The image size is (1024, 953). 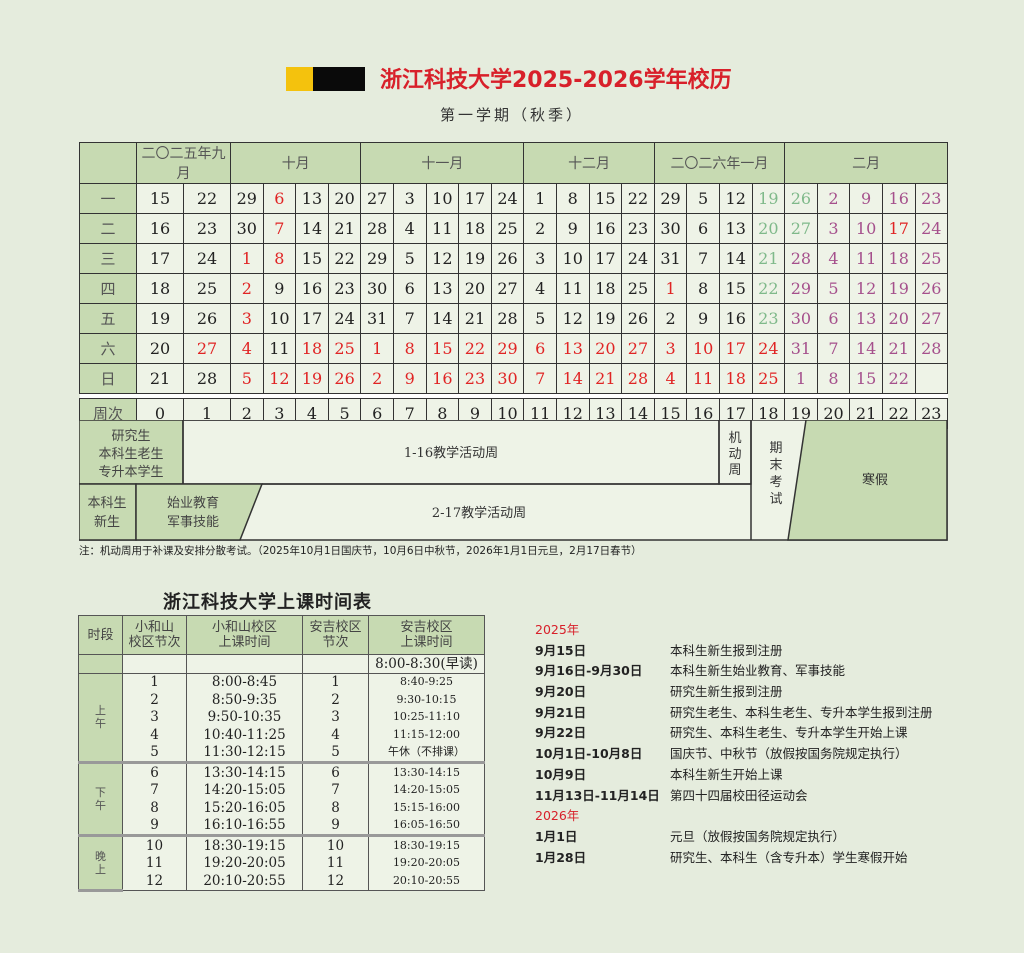 I want to click on schedule-cell: 10:25-11:10, so click(x=426, y=717).